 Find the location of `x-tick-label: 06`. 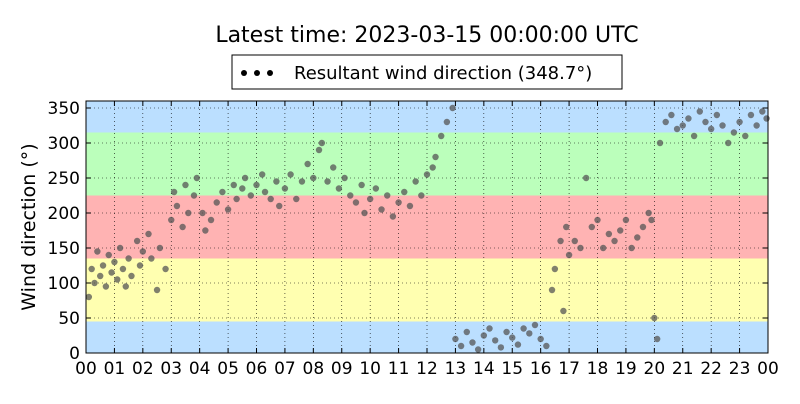

x-tick-label: 06 is located at coordinates (257, 369).